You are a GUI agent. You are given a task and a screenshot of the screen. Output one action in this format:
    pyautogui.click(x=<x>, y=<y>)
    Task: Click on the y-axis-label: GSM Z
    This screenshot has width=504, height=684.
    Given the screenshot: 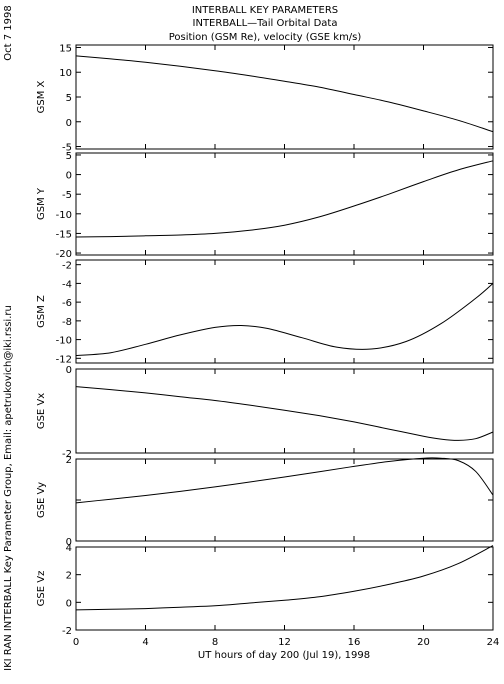 What is the action you would take?
    pyautogui.click(x=41, y=311)
    